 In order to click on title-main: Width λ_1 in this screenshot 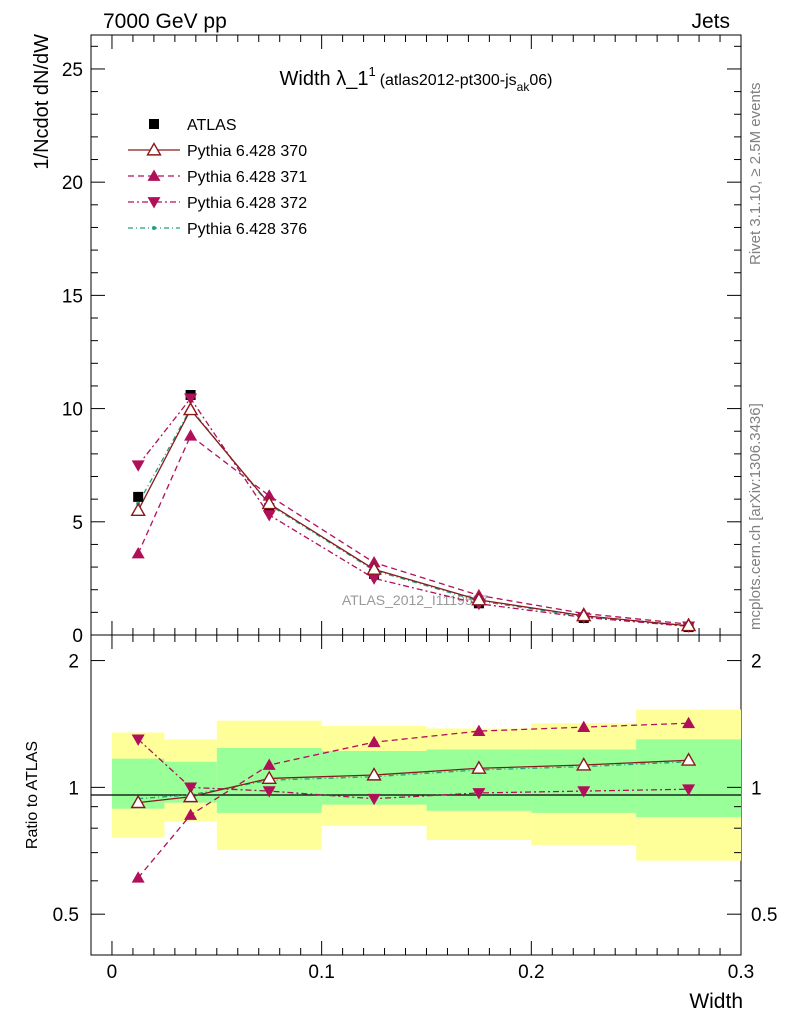, I will do `click(324, 79)`.